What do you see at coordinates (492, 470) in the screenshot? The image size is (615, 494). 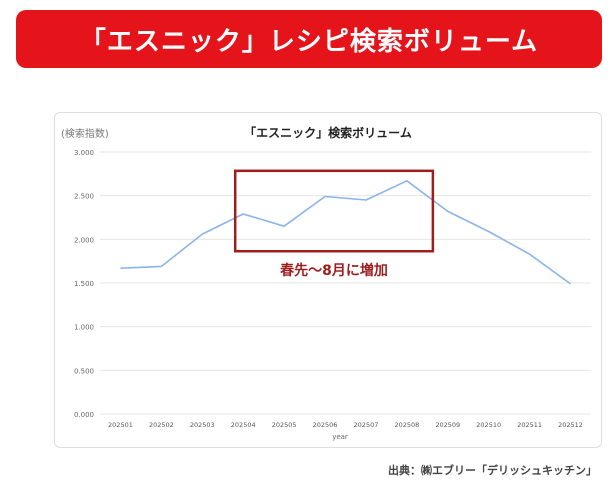 I see `source-credit: 出典：㈱エブリー「デリッシュキッチン」` at bounding box center [492, 470].